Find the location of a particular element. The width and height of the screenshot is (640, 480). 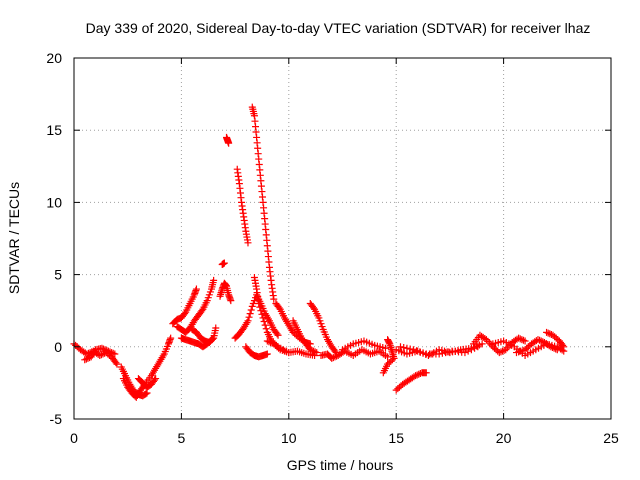

x-tick-labels: 0 5 10 15 20 25 is located at coordinates (344, 438).